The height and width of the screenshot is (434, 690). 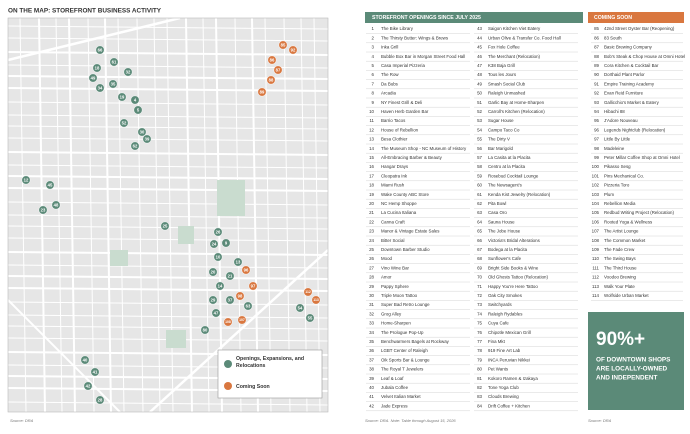 I want to click on map-marker: 112, so click(x=308, y=292).